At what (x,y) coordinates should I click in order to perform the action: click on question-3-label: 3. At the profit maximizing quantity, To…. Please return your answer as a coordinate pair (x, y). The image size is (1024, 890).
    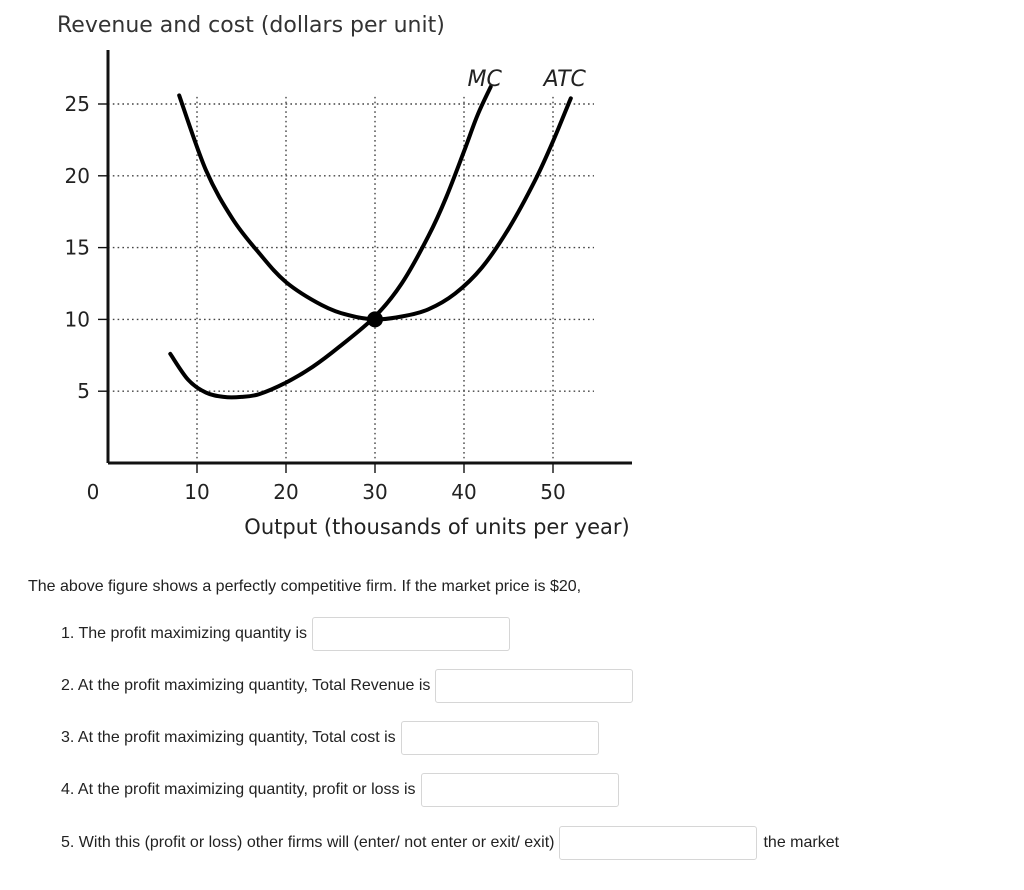
    Looking at the image, I should click on (228, 737).